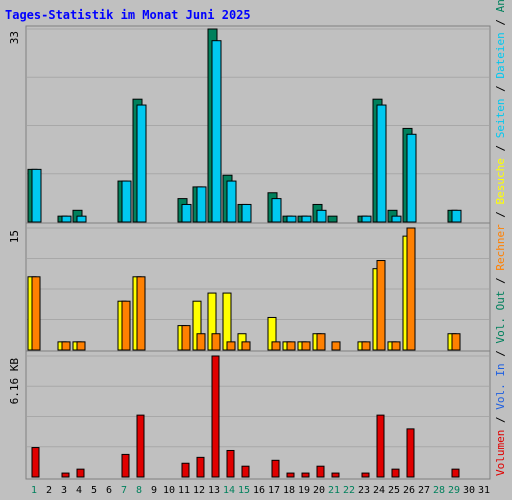 The width and height of the screenshot is (512, 500). Describe the element at coordinates (79, 490) in the screenshot. I see `x-tick-label-day-4: 4` at that location.